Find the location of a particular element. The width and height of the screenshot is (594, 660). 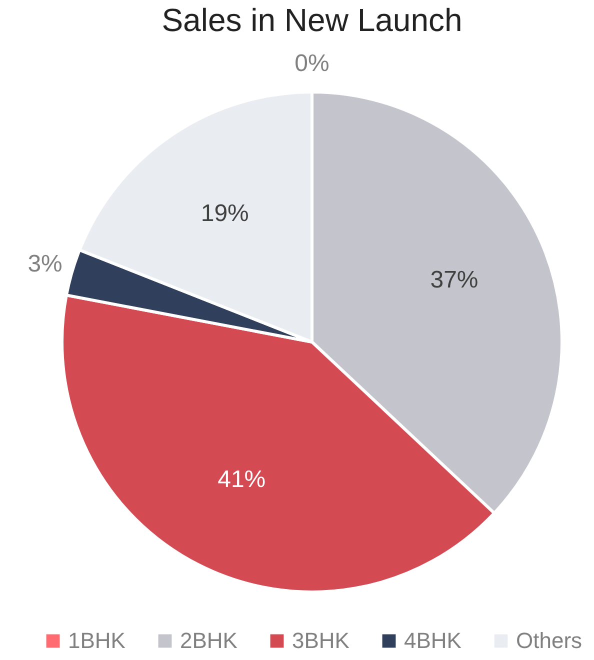

legend-label: Others is located at coordinates (549, 640).